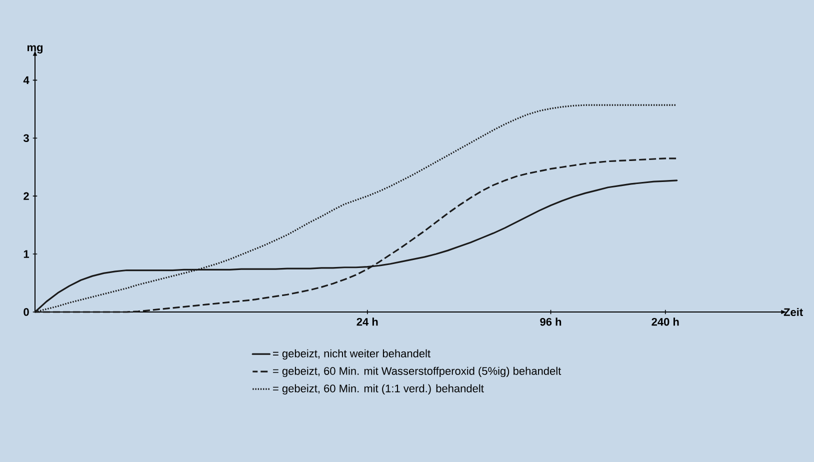 Image resolution: width=814 pixels, height=462 pixels. I want to click on y-tick-label: 3, so click(26, 138).